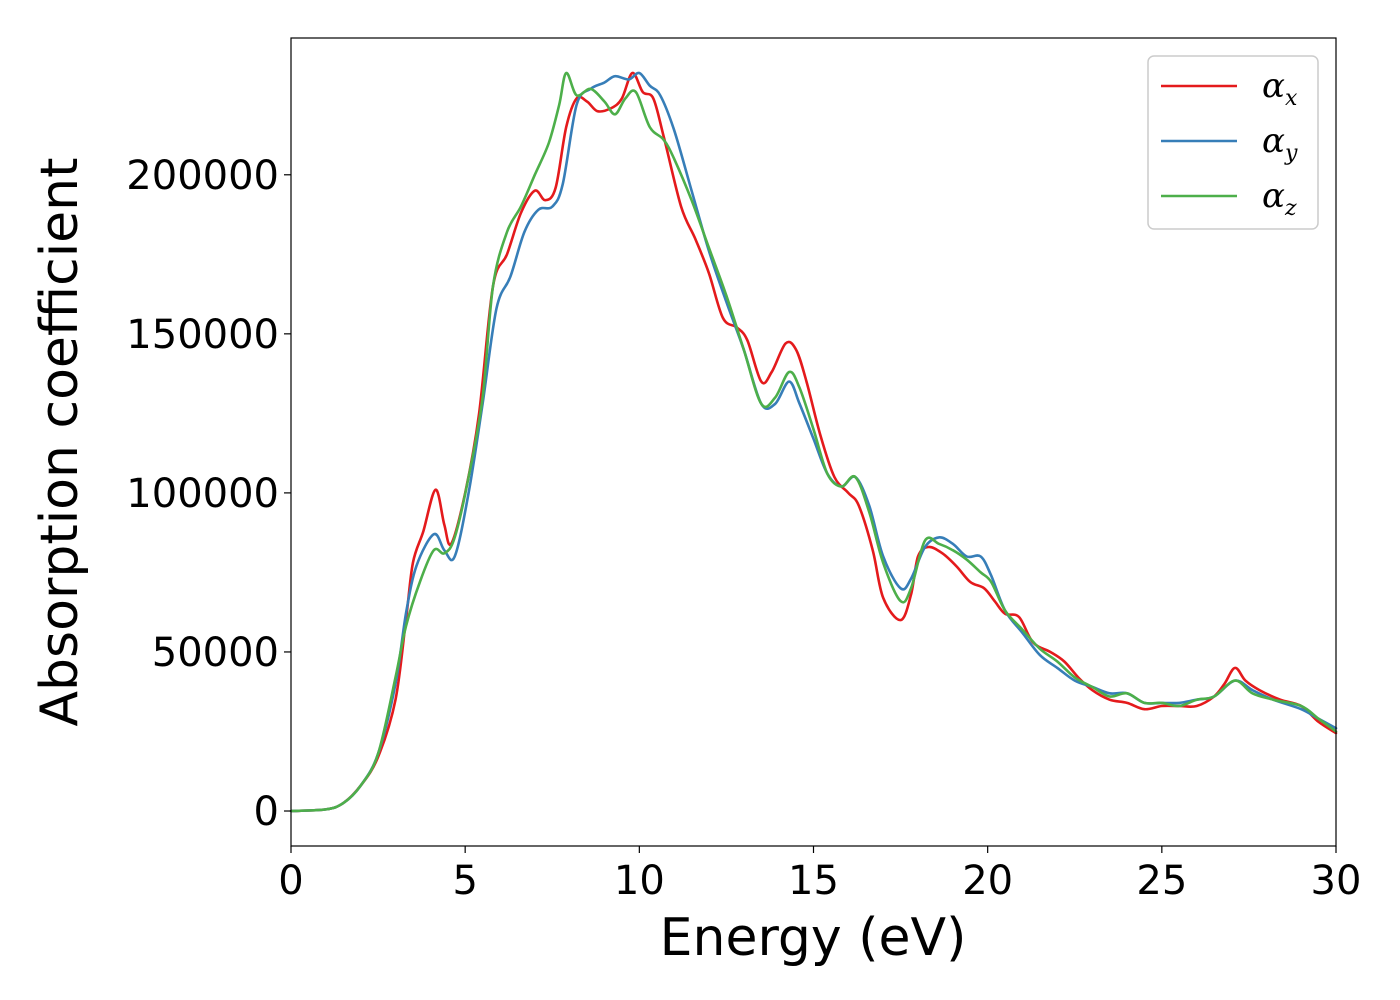  I want to click on x-tick-label: 25, so click(1161, 881).